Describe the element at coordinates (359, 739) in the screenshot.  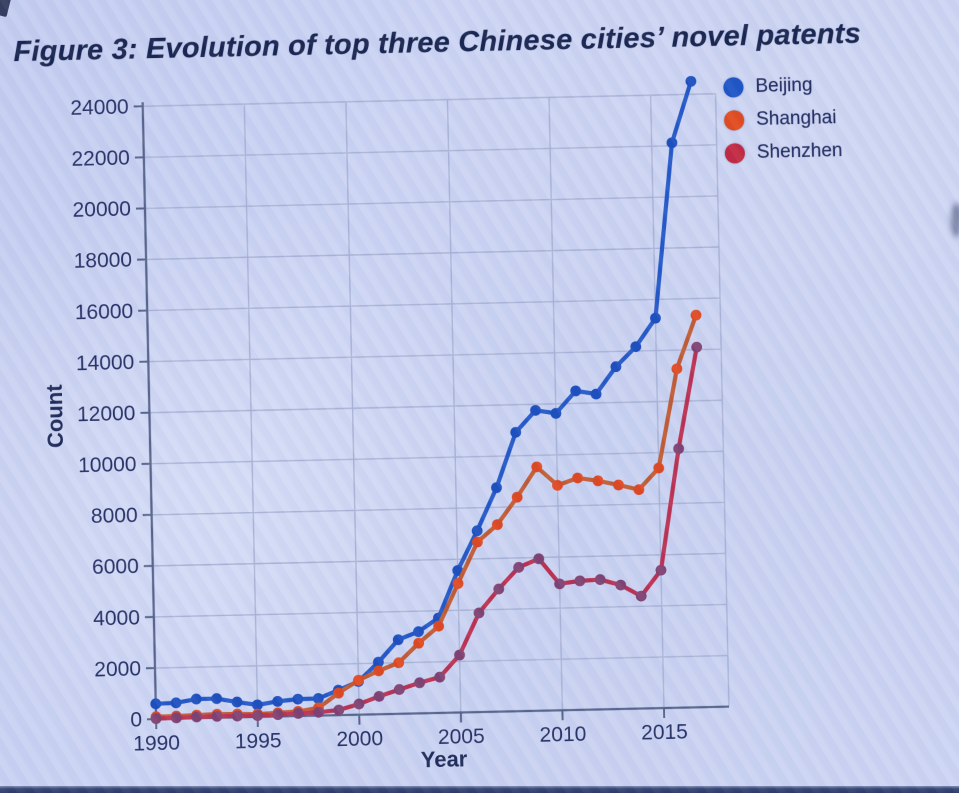
I see `x-tick-label: 2000` at that location.